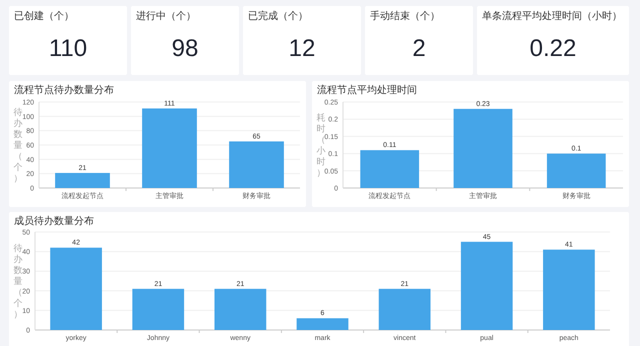  What do you see at coordinates (553, 48) in the screenshot?
I see `text: 0.22` at bounding box center [553, 48].